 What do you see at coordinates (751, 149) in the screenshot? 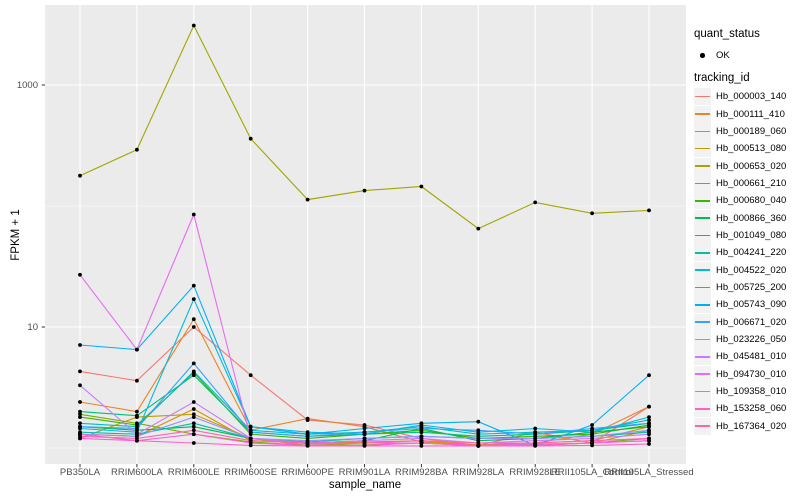
I see `legend-entry-label: Hb_000513_080` at bounding box center [751, 149].